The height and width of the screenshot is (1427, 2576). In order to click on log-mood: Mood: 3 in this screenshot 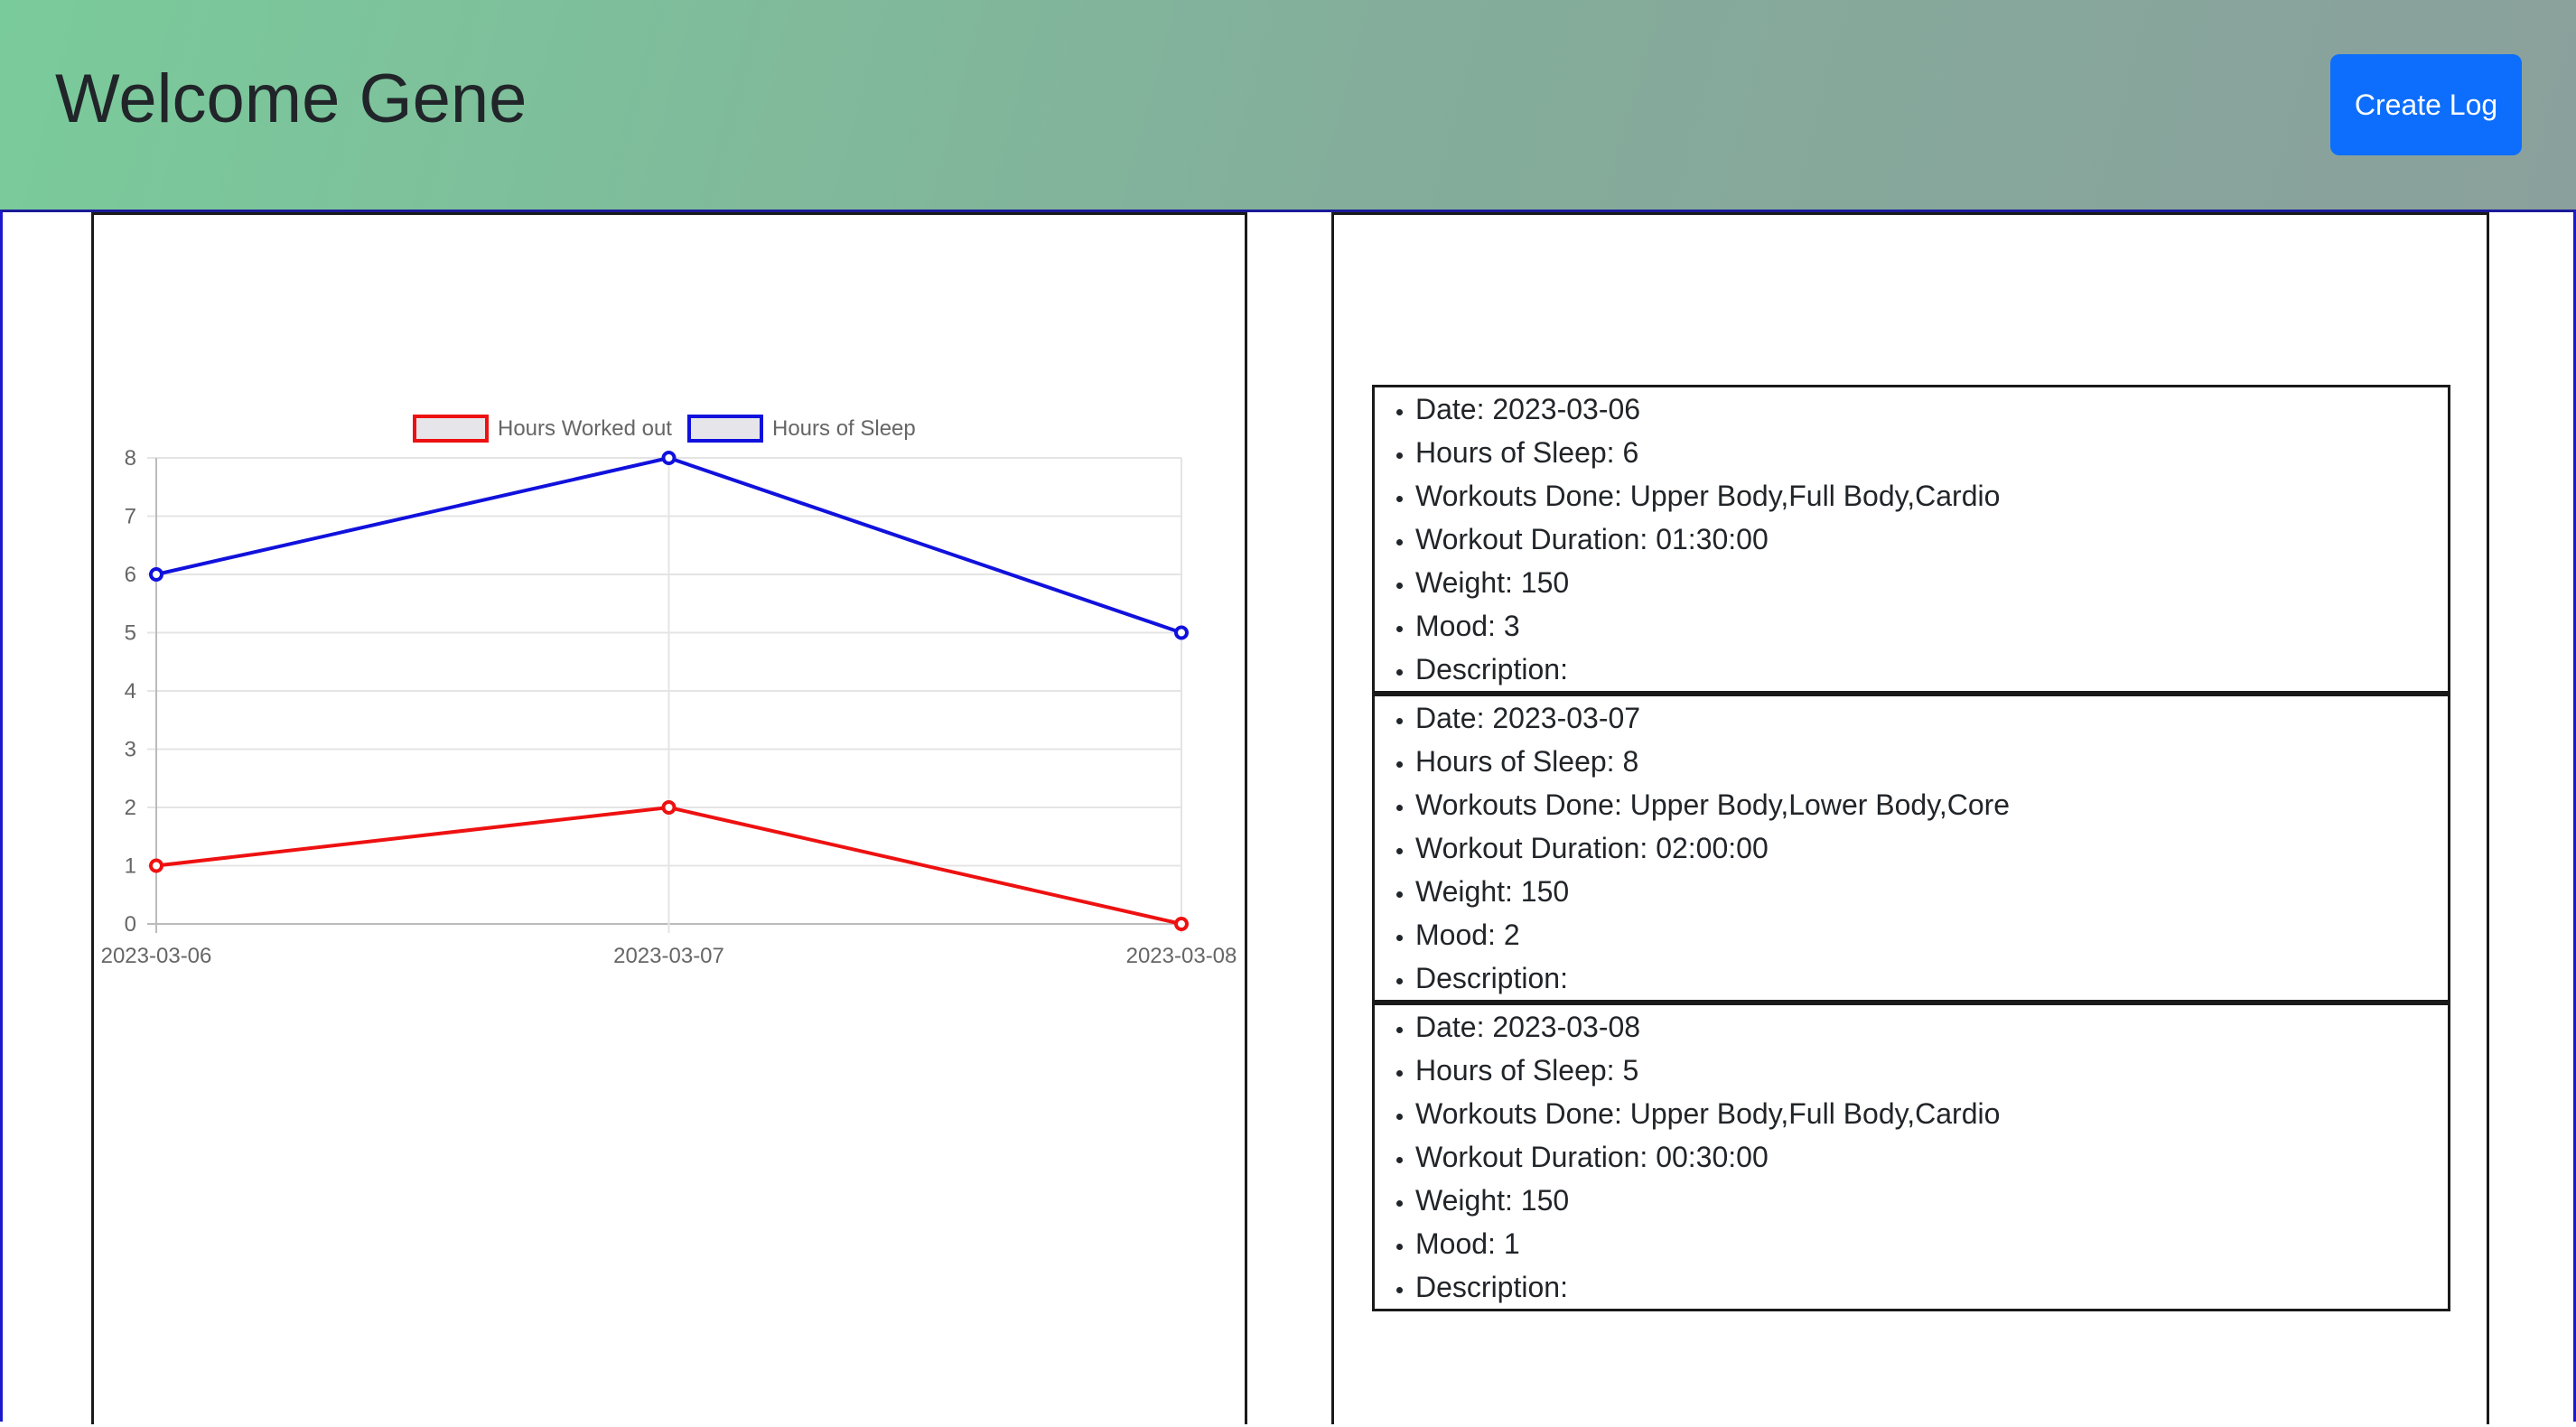, I will do `click(1932, 626)`.